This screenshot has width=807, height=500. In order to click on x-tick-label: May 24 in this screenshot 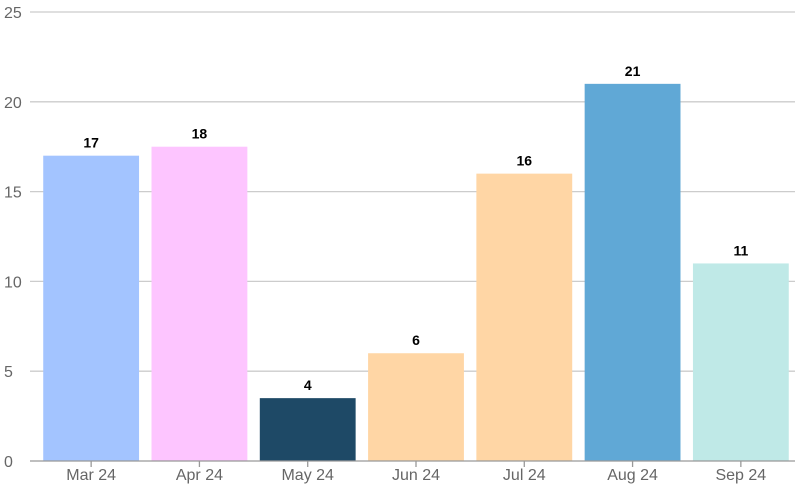, I will do `click(307, 475)`.